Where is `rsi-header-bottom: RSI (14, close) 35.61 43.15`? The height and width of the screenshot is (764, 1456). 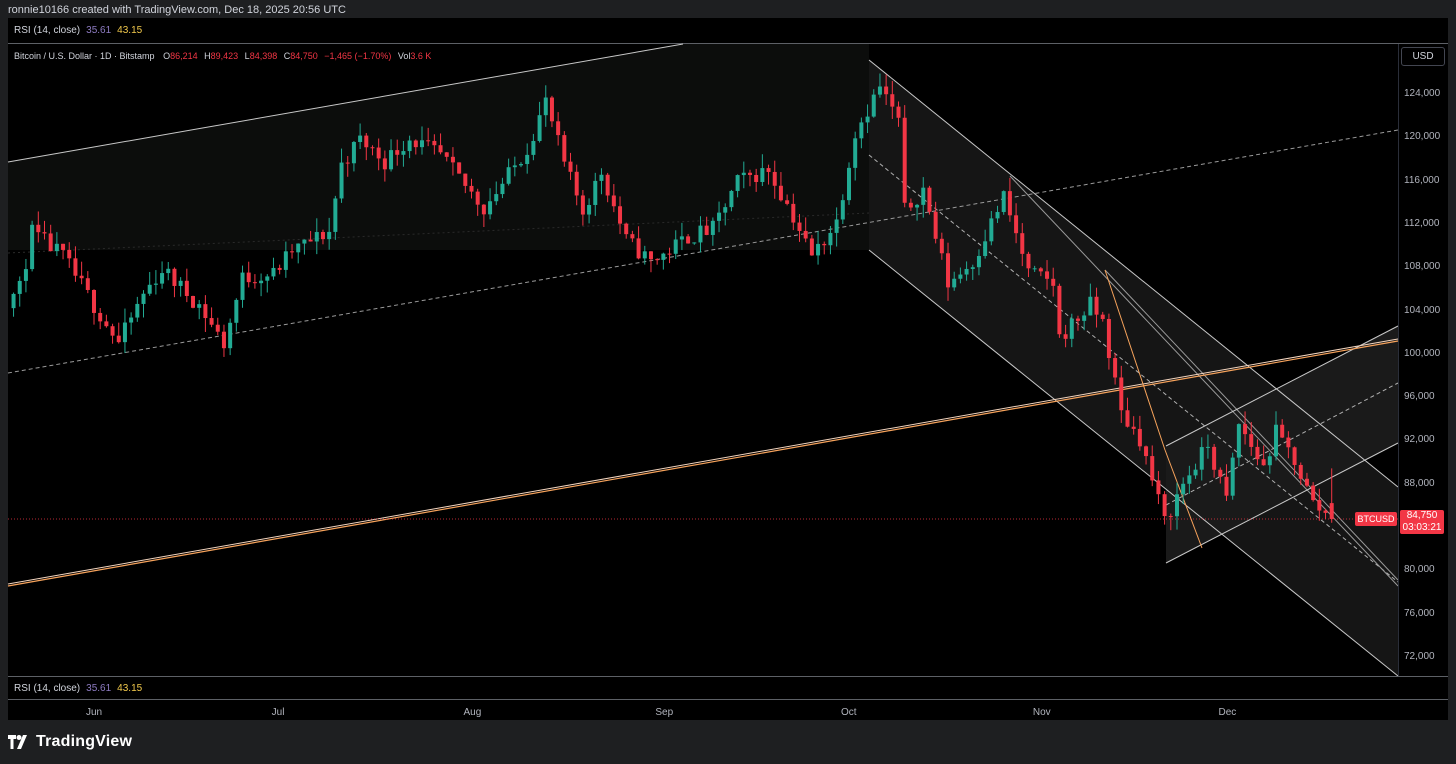 rsi-header-bottom: RSI (14, close) 35.61 43.15 is located at coordinates (78, 688).